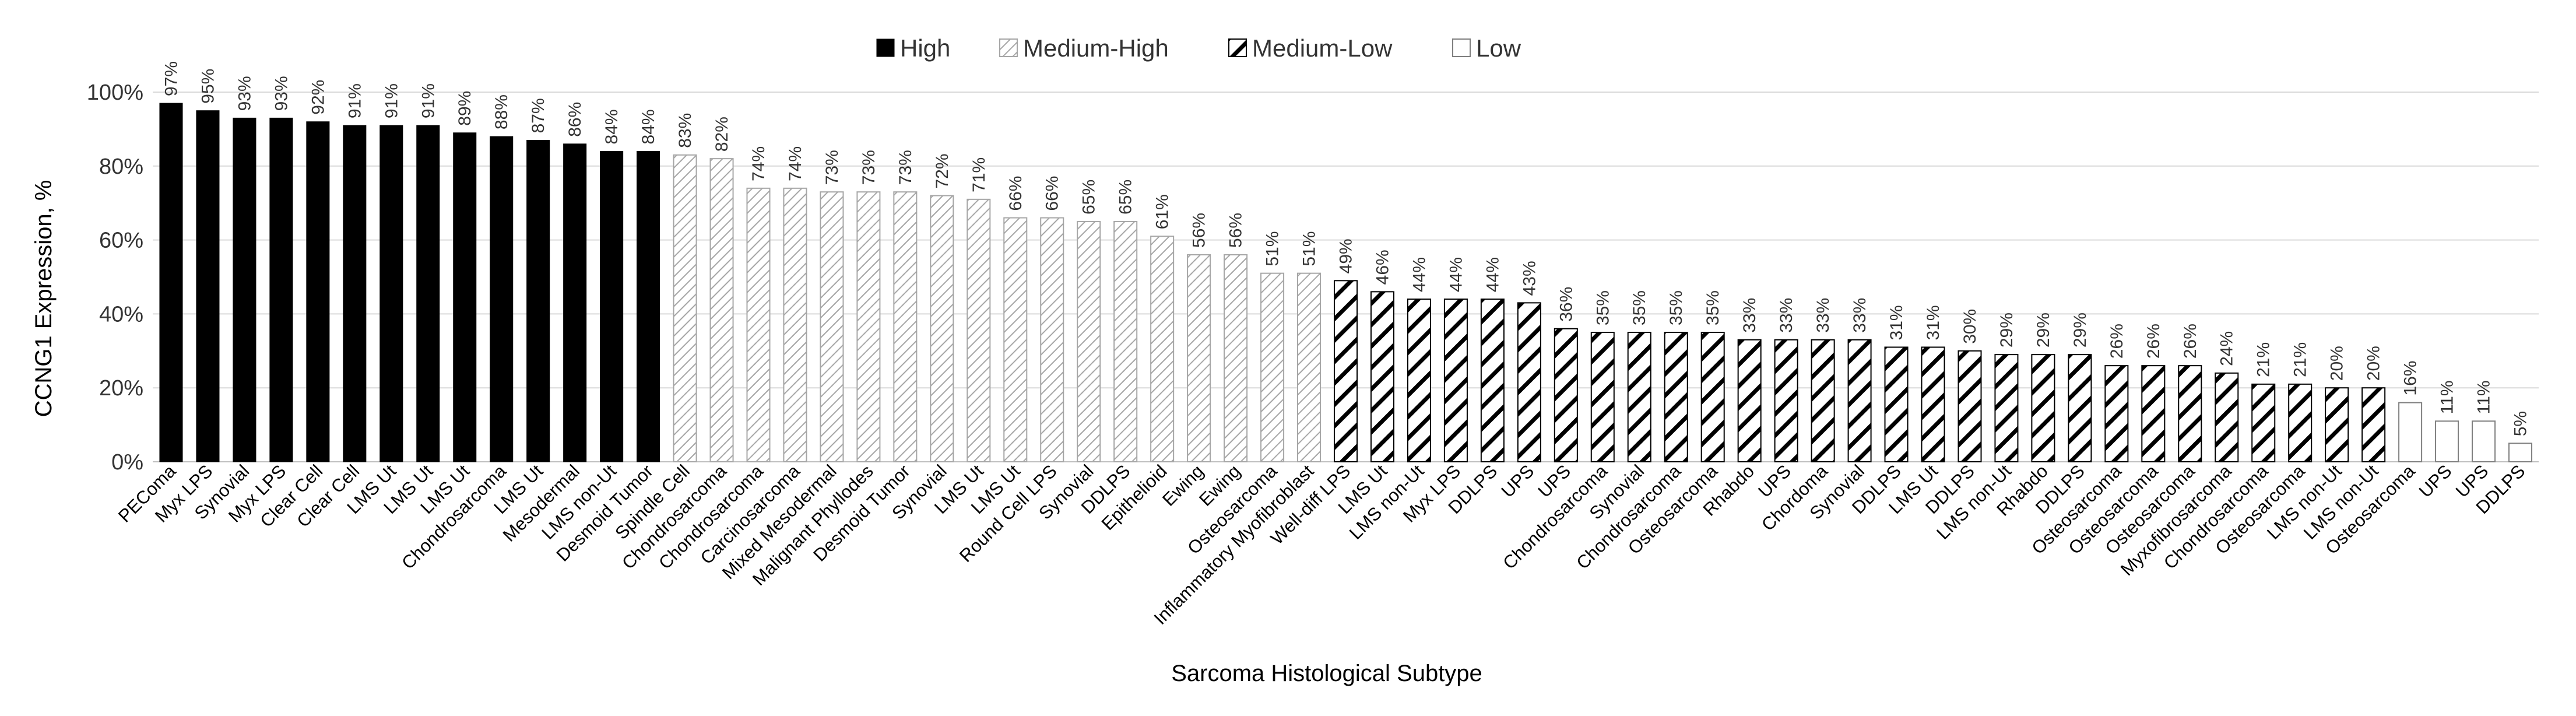  I want to click on bar-value-label: 49%, so click(1346, 255).